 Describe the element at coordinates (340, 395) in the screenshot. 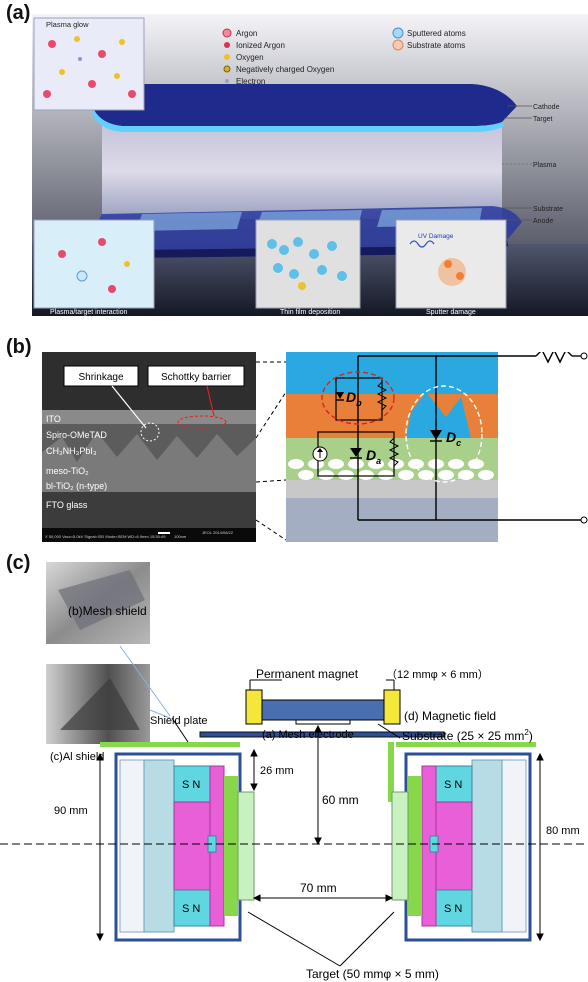

I see `diode-db-symbol` at that location.